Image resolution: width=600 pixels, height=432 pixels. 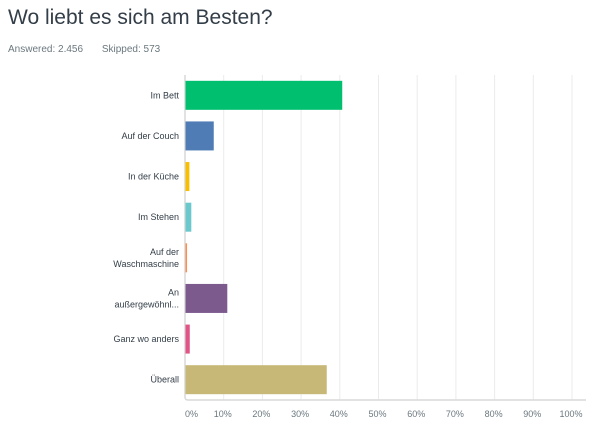 I want to click on category-label-line: Im Stehen, so click(x=158, y=217).